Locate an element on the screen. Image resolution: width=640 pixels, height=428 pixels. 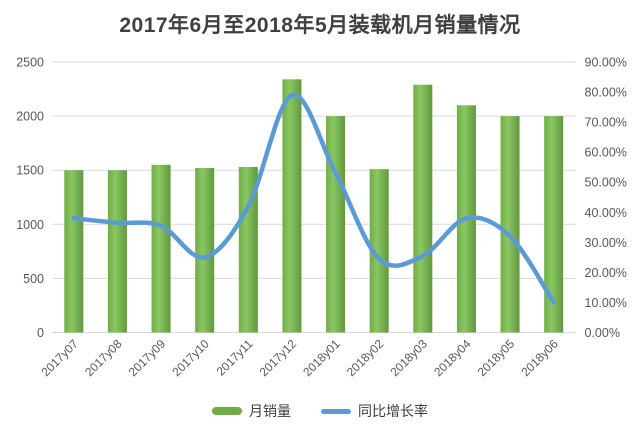
left-axis-tick: 1500 is located at coordinates (30, 171).